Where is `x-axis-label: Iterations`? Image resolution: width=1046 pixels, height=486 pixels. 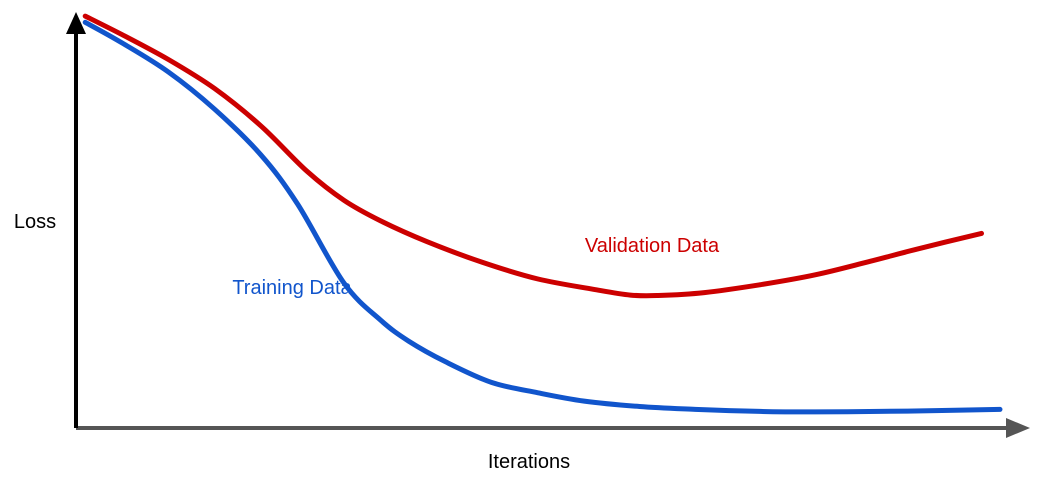
x-axis-label: Iterations is located at coordinates (529, 462).